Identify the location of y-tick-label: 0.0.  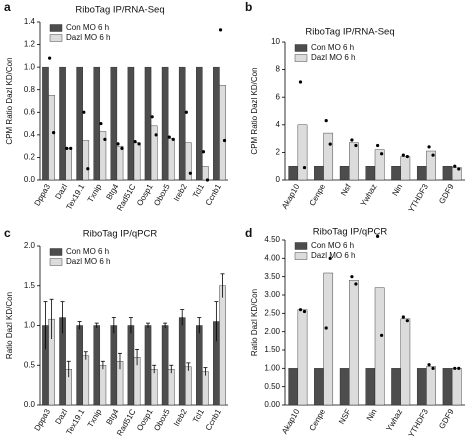
(30, 404).